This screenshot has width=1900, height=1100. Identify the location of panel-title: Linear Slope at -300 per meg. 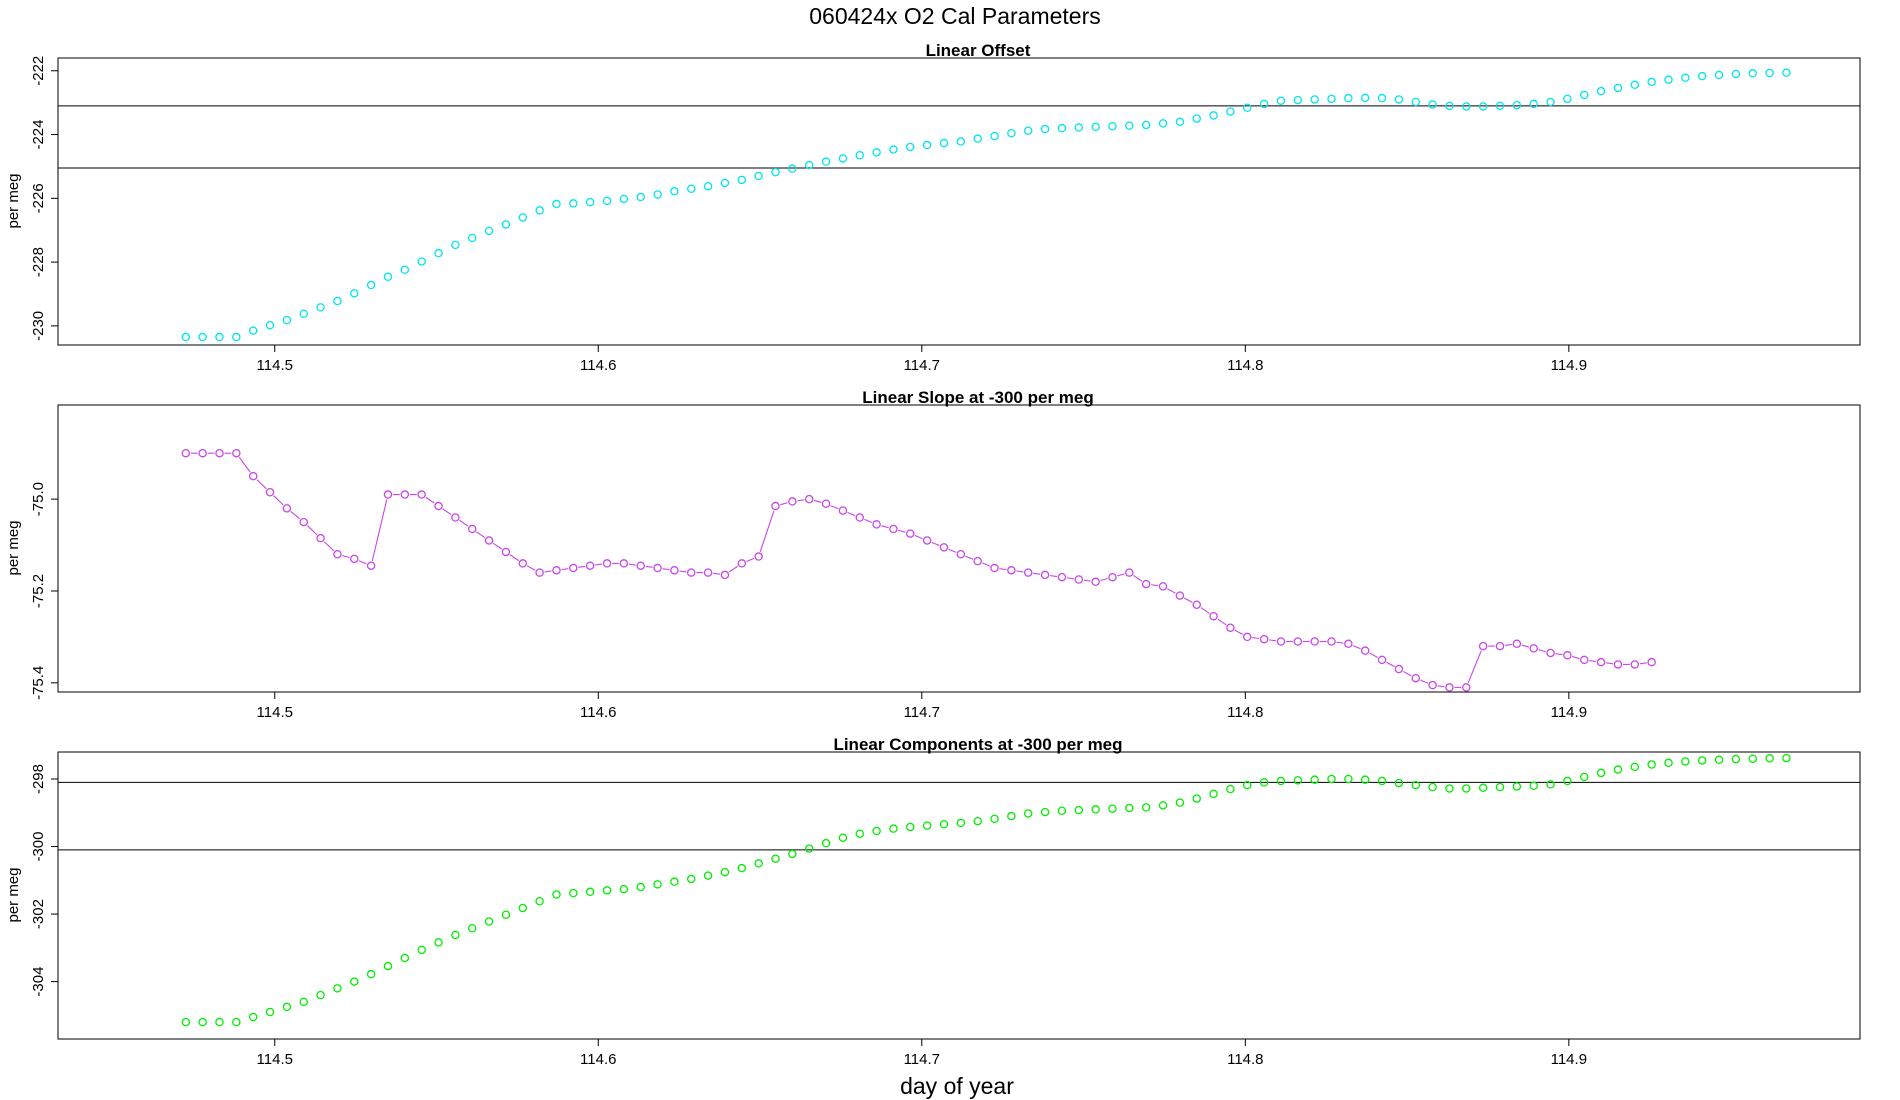
(977, 397).